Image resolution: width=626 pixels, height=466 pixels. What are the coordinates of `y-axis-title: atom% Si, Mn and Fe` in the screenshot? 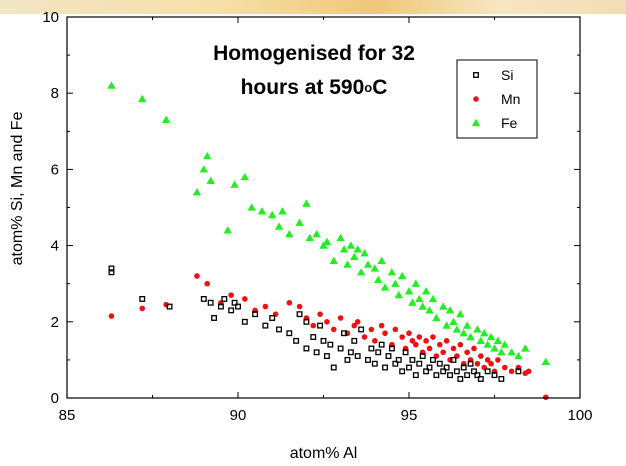 It's located at (17, 188).